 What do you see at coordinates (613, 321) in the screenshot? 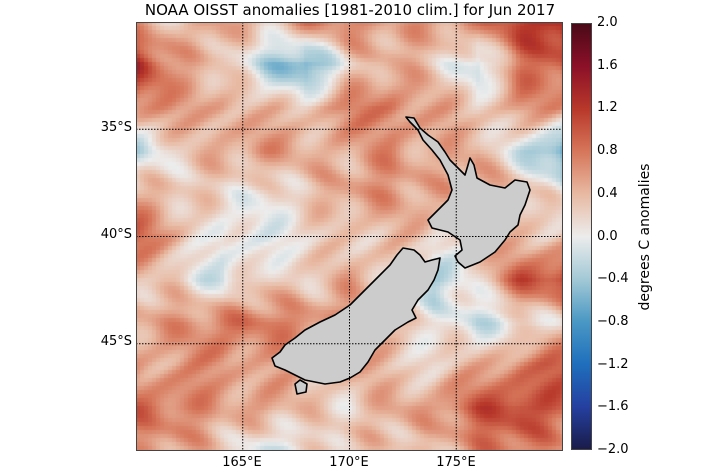
I see `colorbar-tick-label: −0.8` at bounding box center [613, 321].